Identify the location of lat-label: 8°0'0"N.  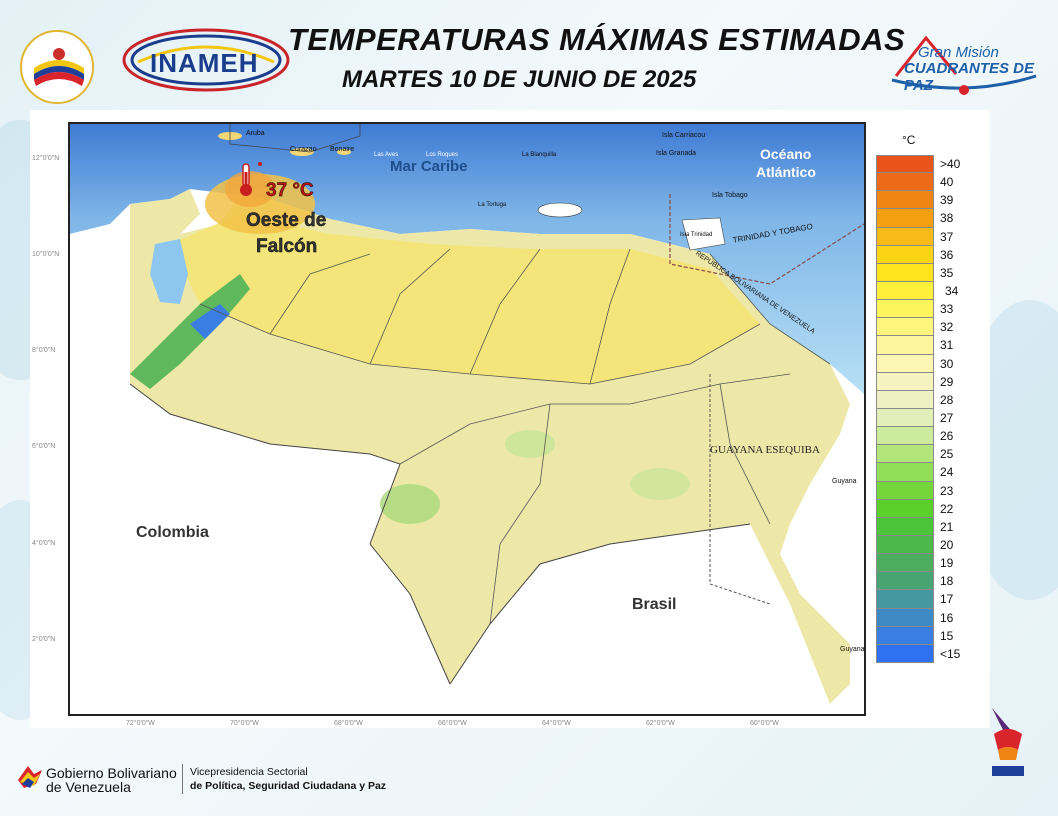
(44, 350).